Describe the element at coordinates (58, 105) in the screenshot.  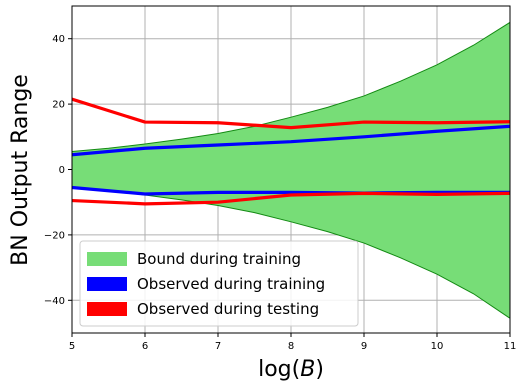
I see `y-tick-label: 20` at that location.